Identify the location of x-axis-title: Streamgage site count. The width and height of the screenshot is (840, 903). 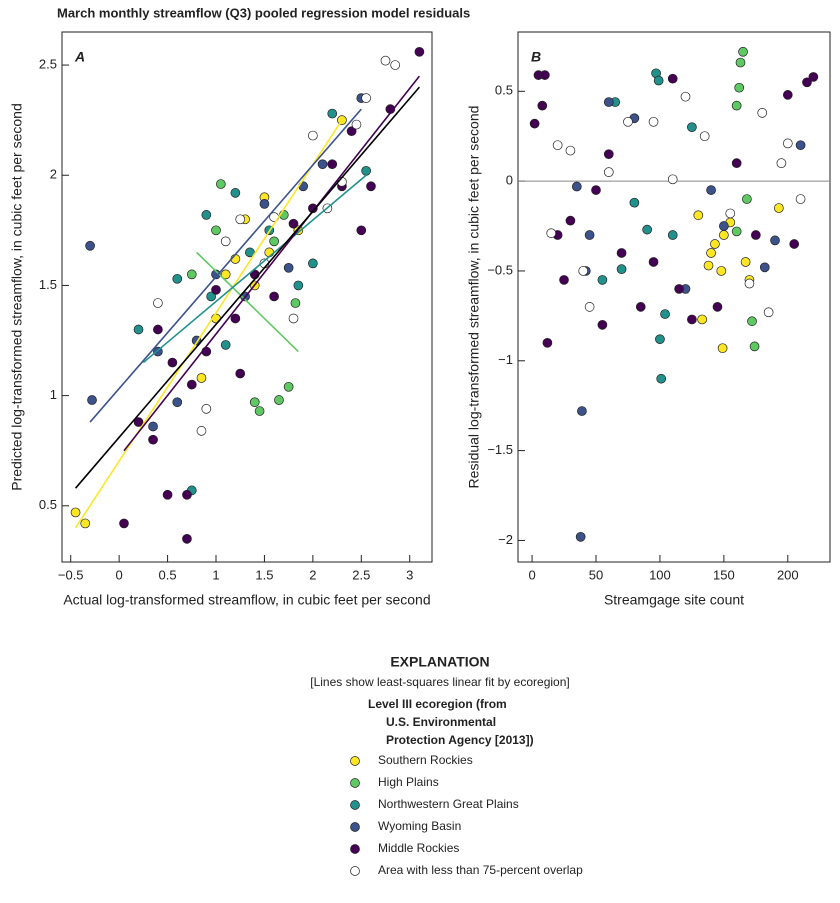
(674, 600).